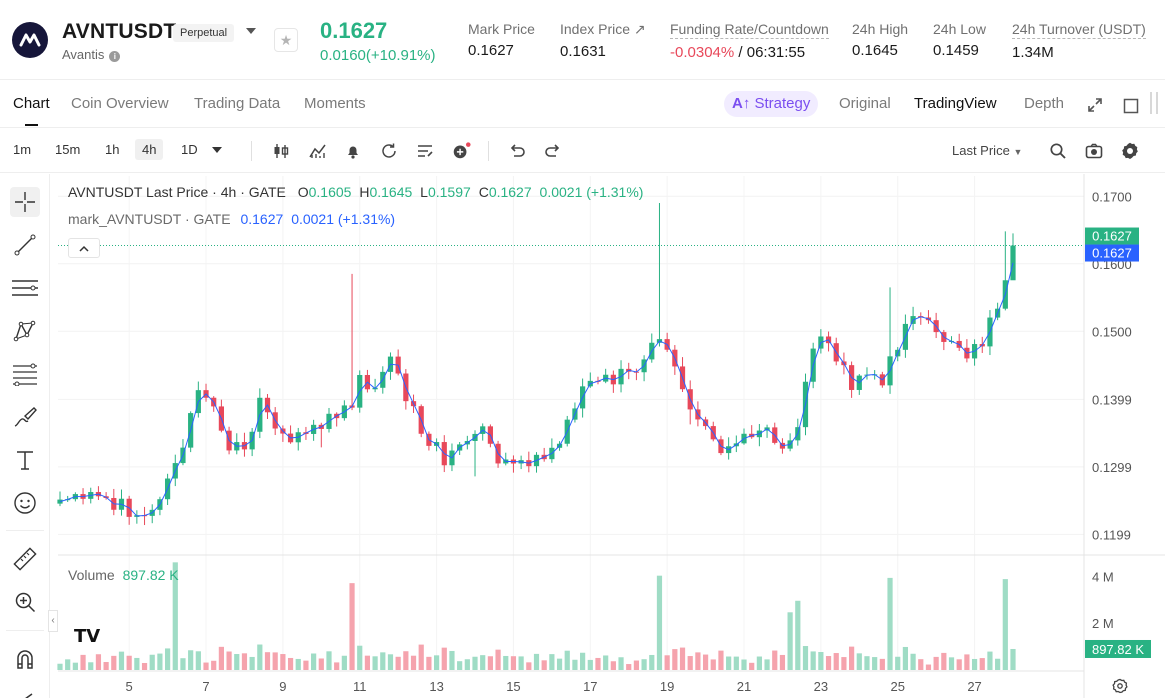 The image size is (1165, 698). I want to click on stat-label: Funding Rate/Countdown, so click(749, 30).